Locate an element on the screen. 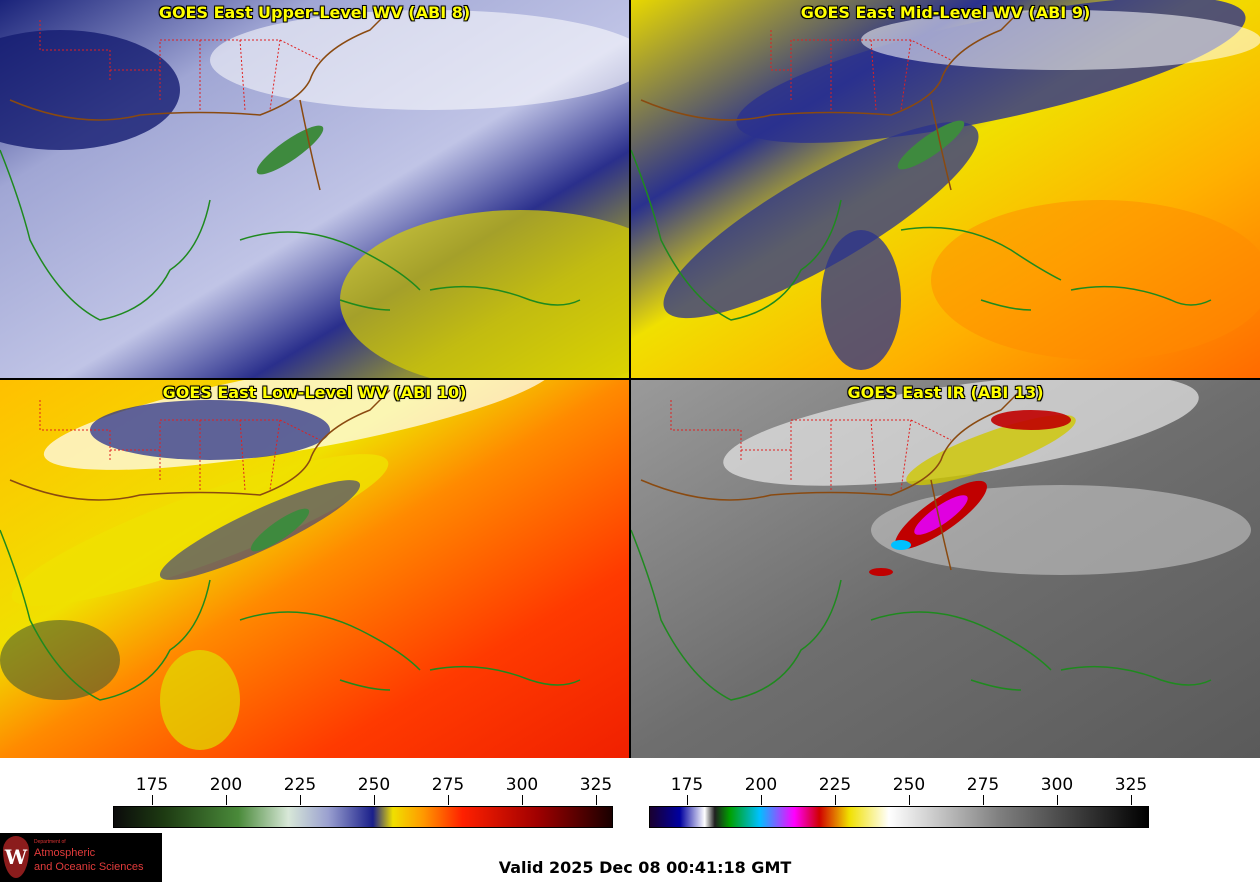  panel-divider-horizontal is located at coordinates (630, 379).